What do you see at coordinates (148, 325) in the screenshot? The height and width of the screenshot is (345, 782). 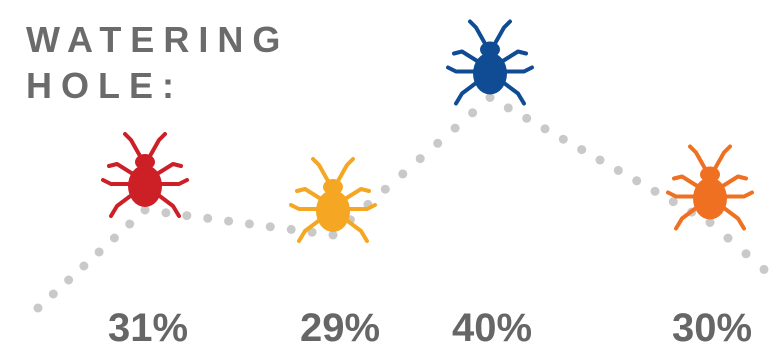 I see `value-label-1: 31%` at bounding box center [148, 325].